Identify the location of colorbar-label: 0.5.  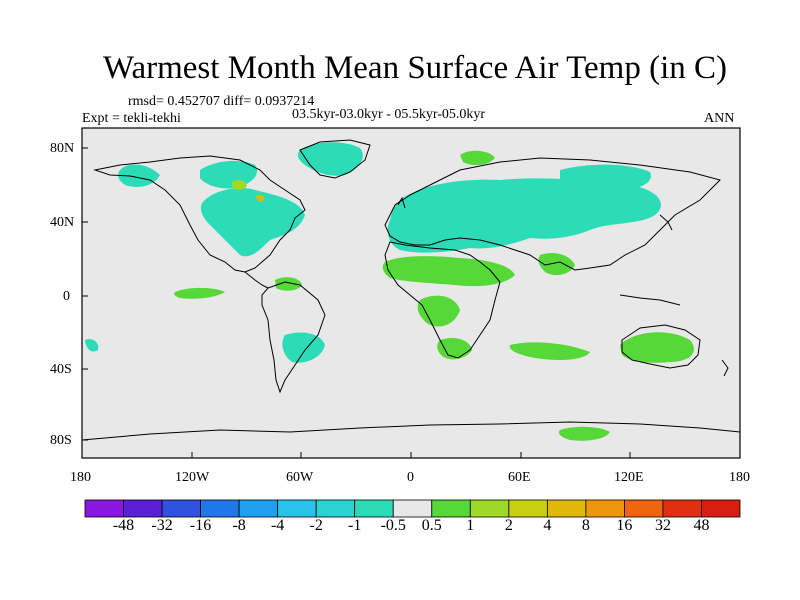
(431, 525).